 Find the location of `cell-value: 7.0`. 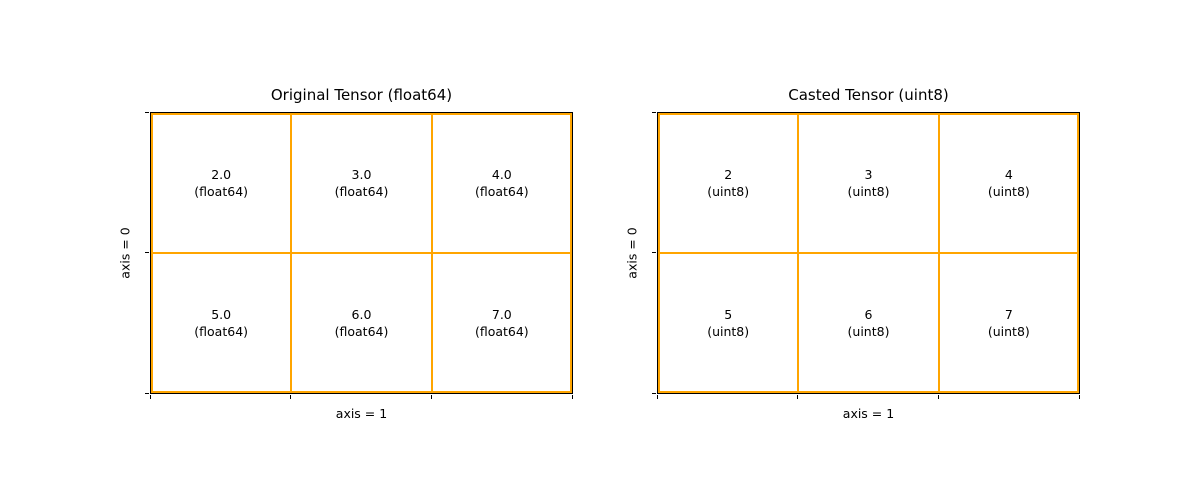

cell-value: 7.0 is located at coordinates (501, 314).